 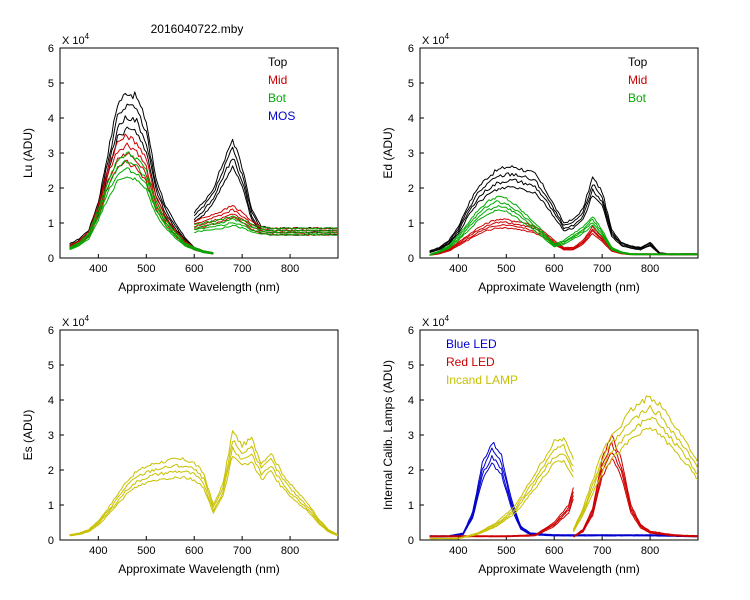 What do you see at coordinates (388, 435) in the screenshot?
I see `y-axis-label: Internal Calib. Lamps (ADU)` at bounding box center [388, 435].